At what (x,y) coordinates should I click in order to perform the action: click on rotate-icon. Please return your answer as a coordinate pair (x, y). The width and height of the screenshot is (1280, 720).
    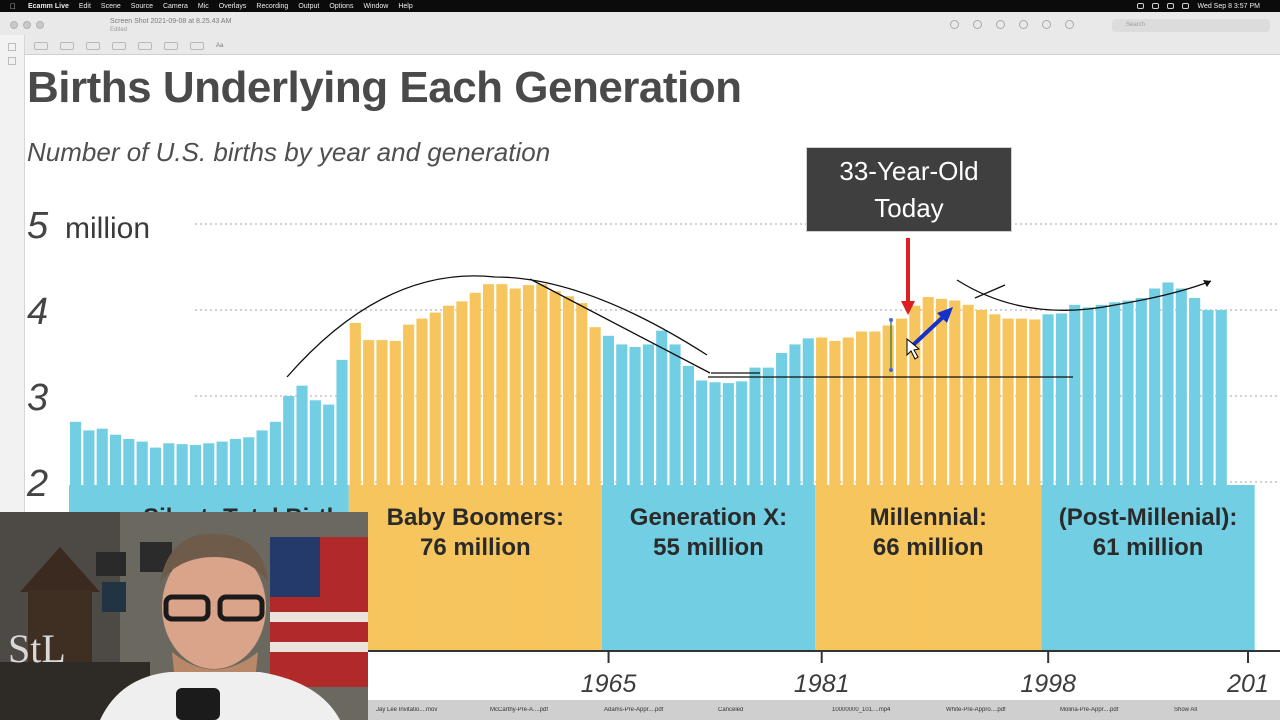
    Looking at the image, I should click on (1046, 24).